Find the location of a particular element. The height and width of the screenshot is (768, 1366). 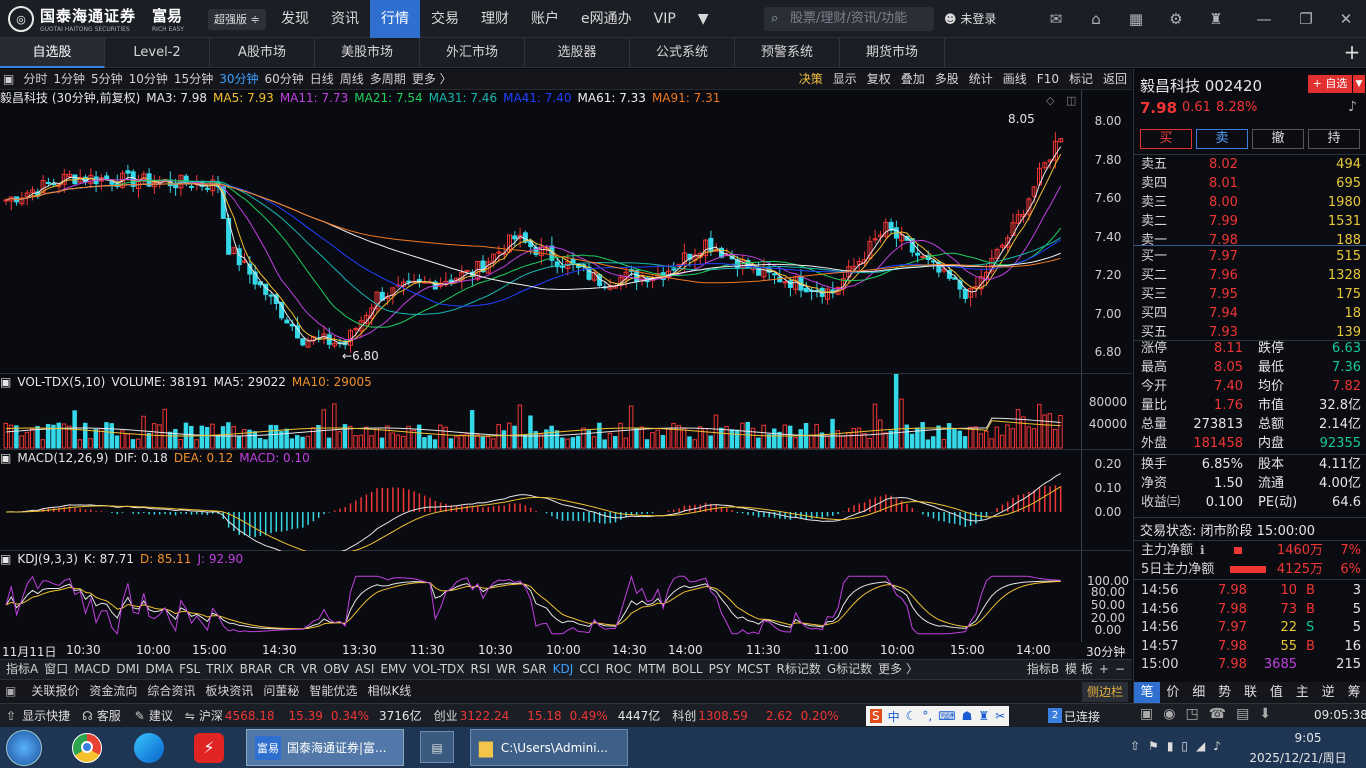

menu-item-active: 行情 is located at coordinates (395, 19).